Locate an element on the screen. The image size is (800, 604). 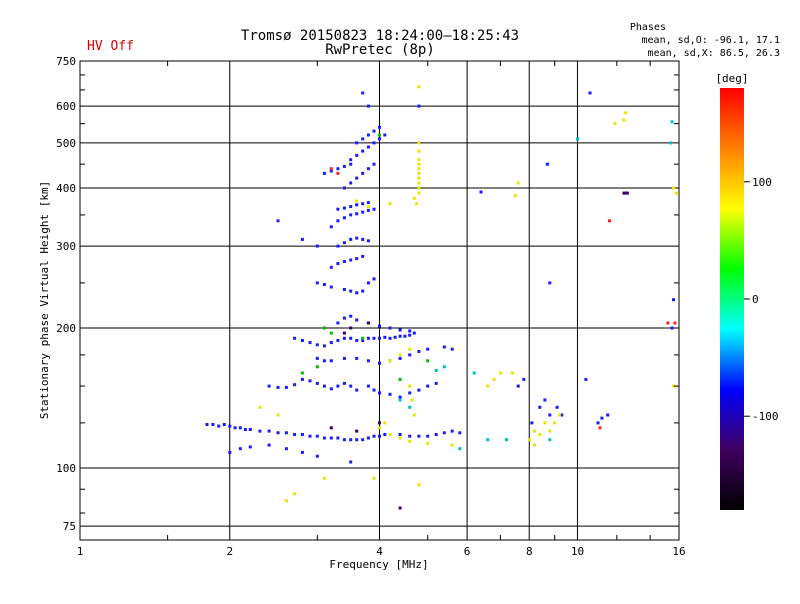
phase-box-o-line: mean, sd,O: -96.1, 17.1 is located at coordinates (711, 40).